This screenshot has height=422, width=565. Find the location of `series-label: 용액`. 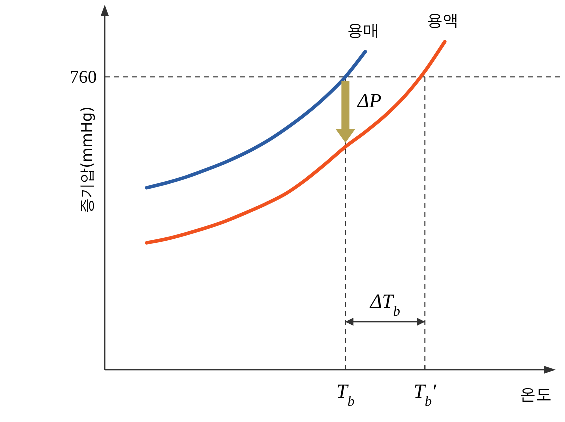

series-label: 용액 is located at coordinates (443, 20).